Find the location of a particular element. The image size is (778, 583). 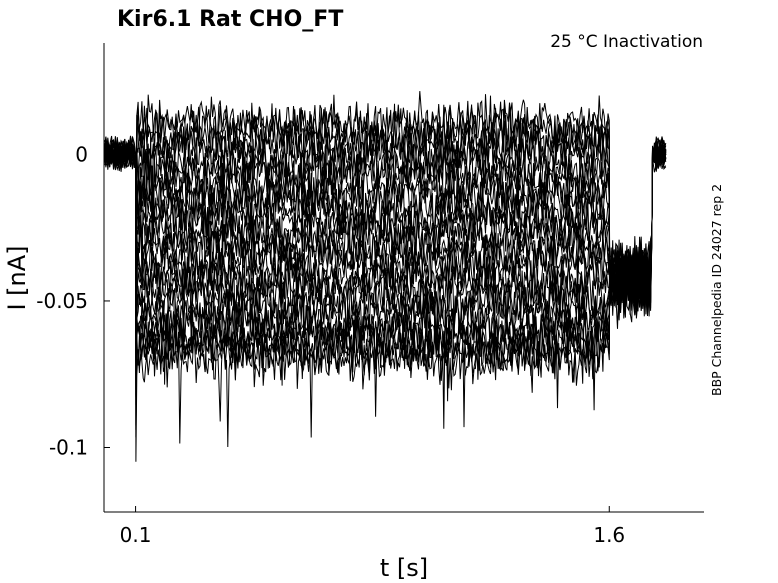

y-tick-label: -0.1 is located at coordinates (68, 448).